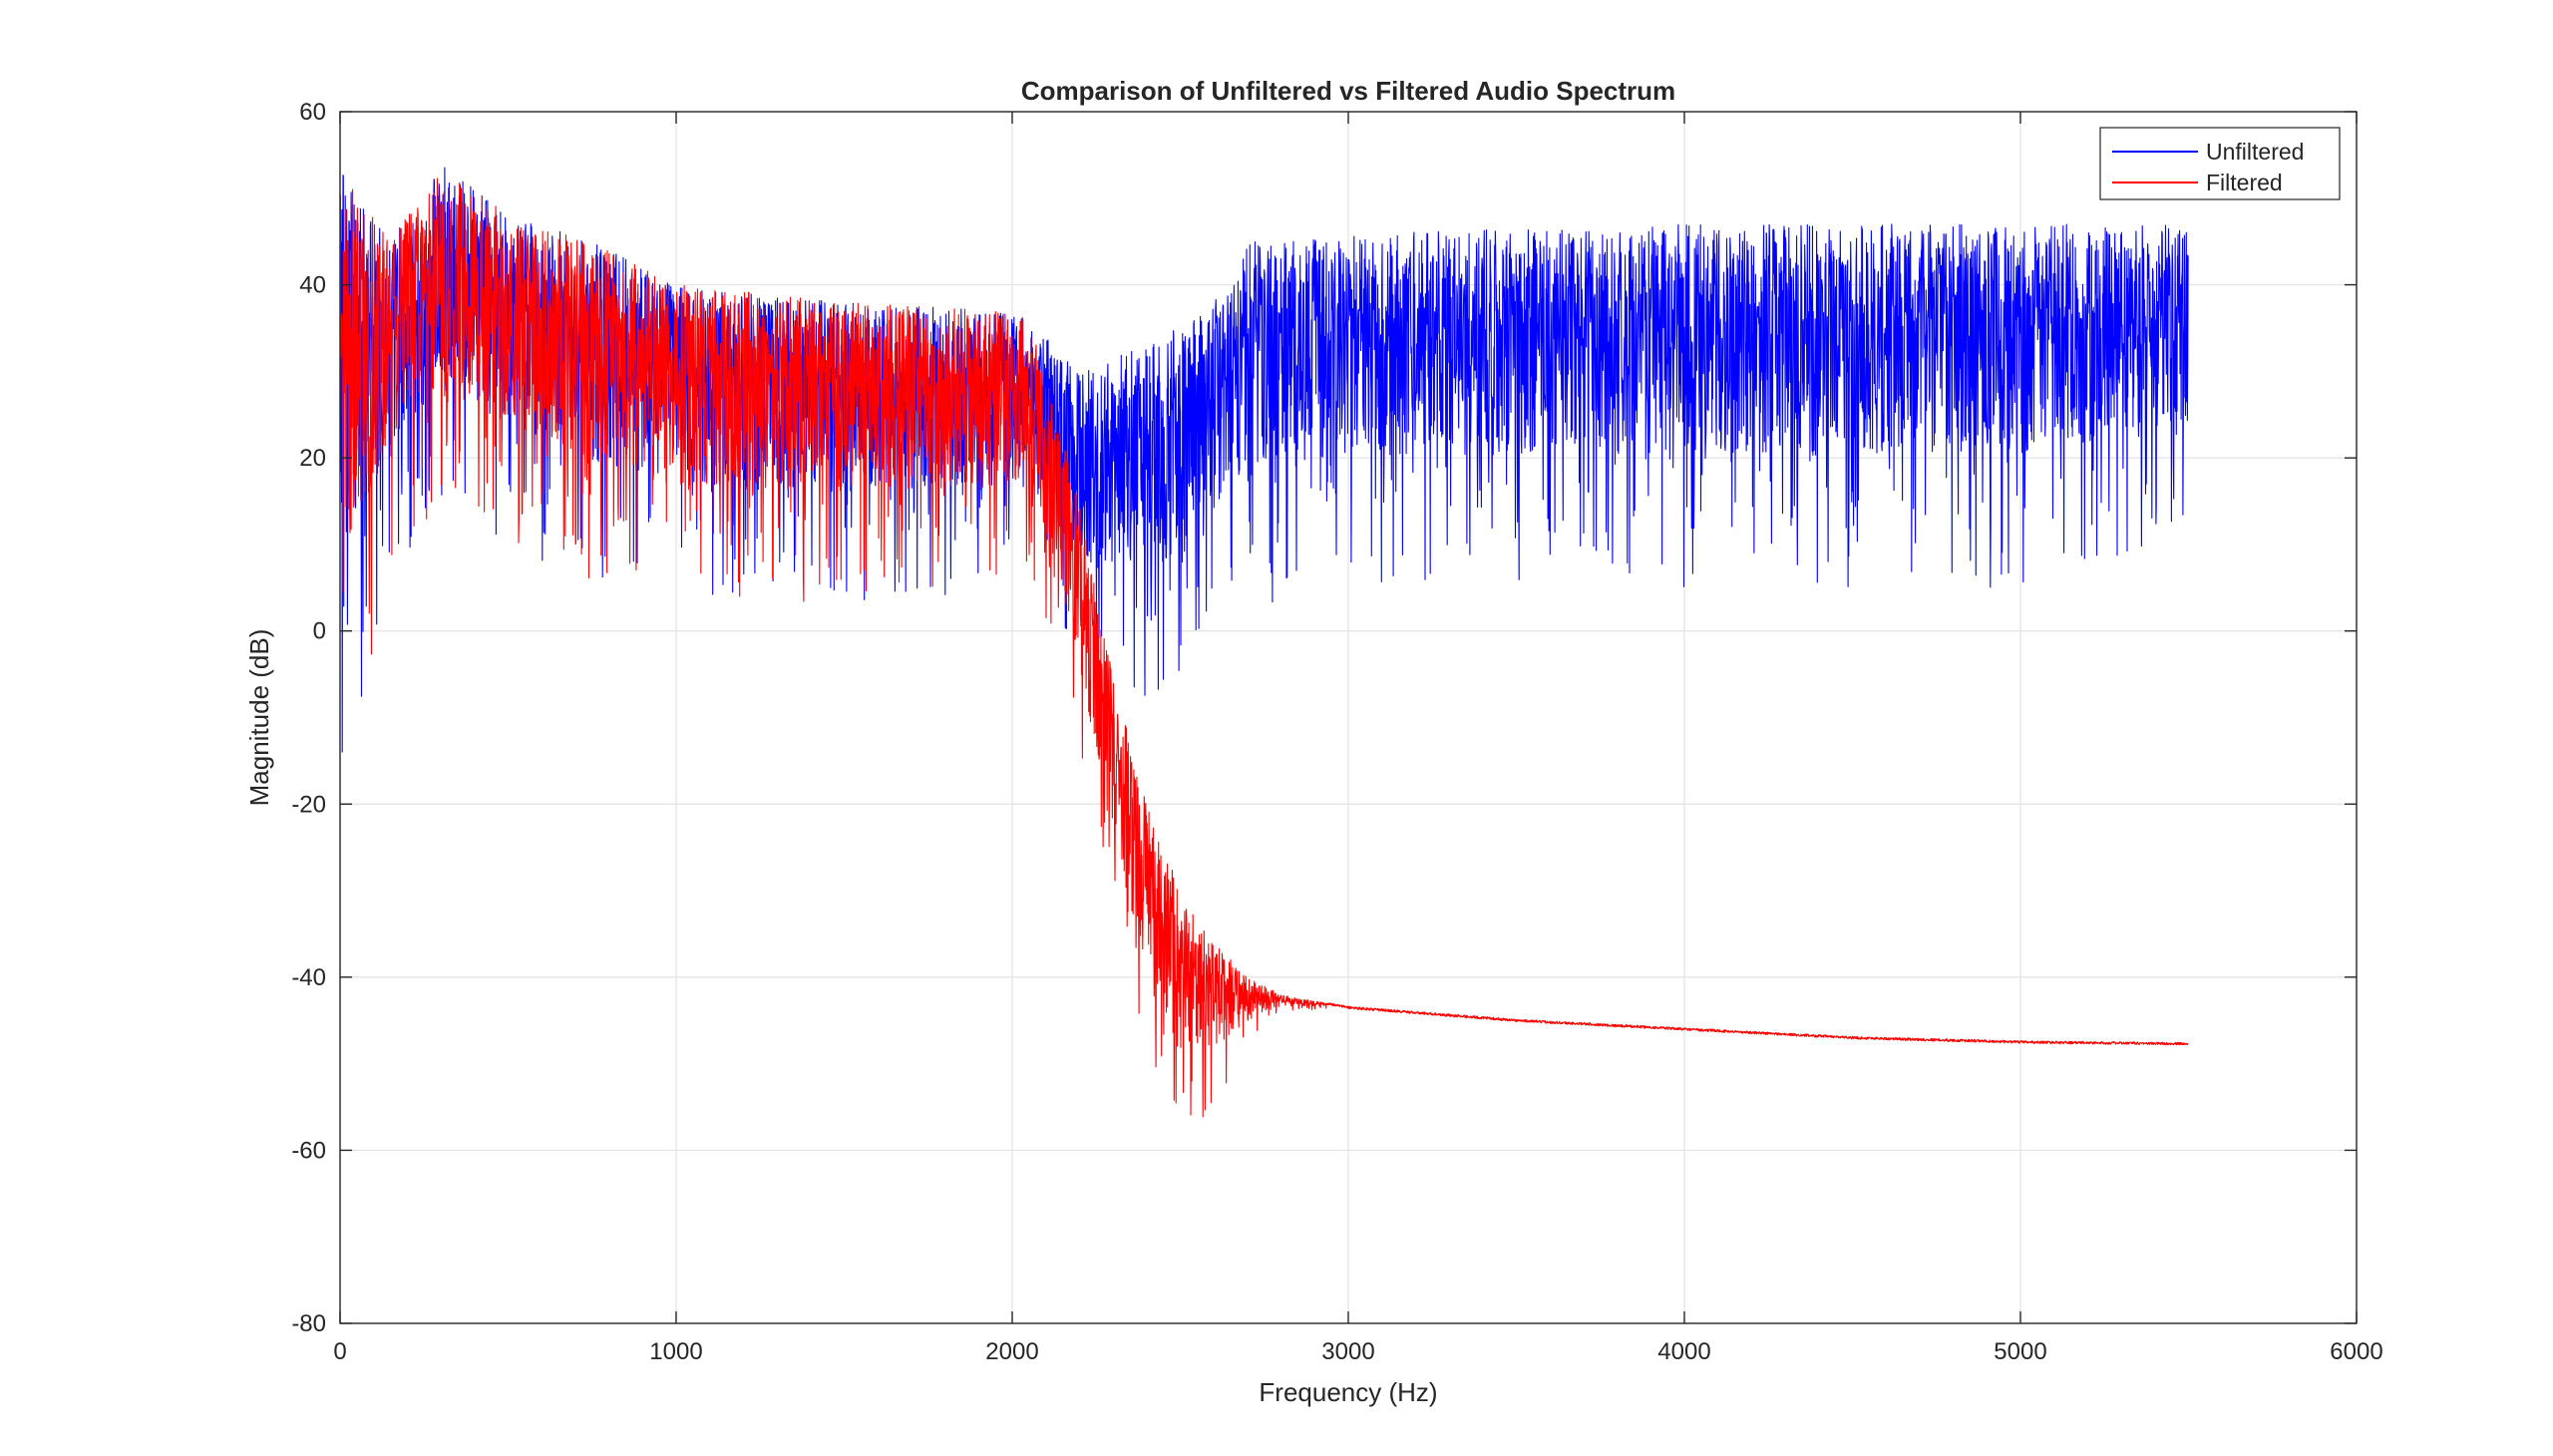 This screenshot has width=2553, height=1456. I want to click on legend-label-unfiltered: Unfiltered, so click(2255, 152).